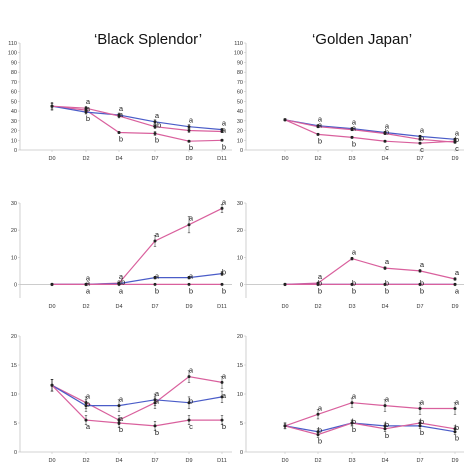  What do you see at coordinates (387, 147) in the screenshot?
I see `significance-label: c` at bounding box center [387, 147].